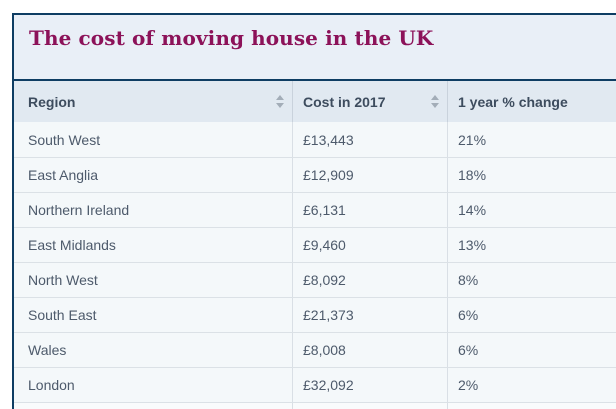  What do you see at coordinates (315, 405) in the screenshot?
I see `table-row-partial` at bounding box center [315, 405].